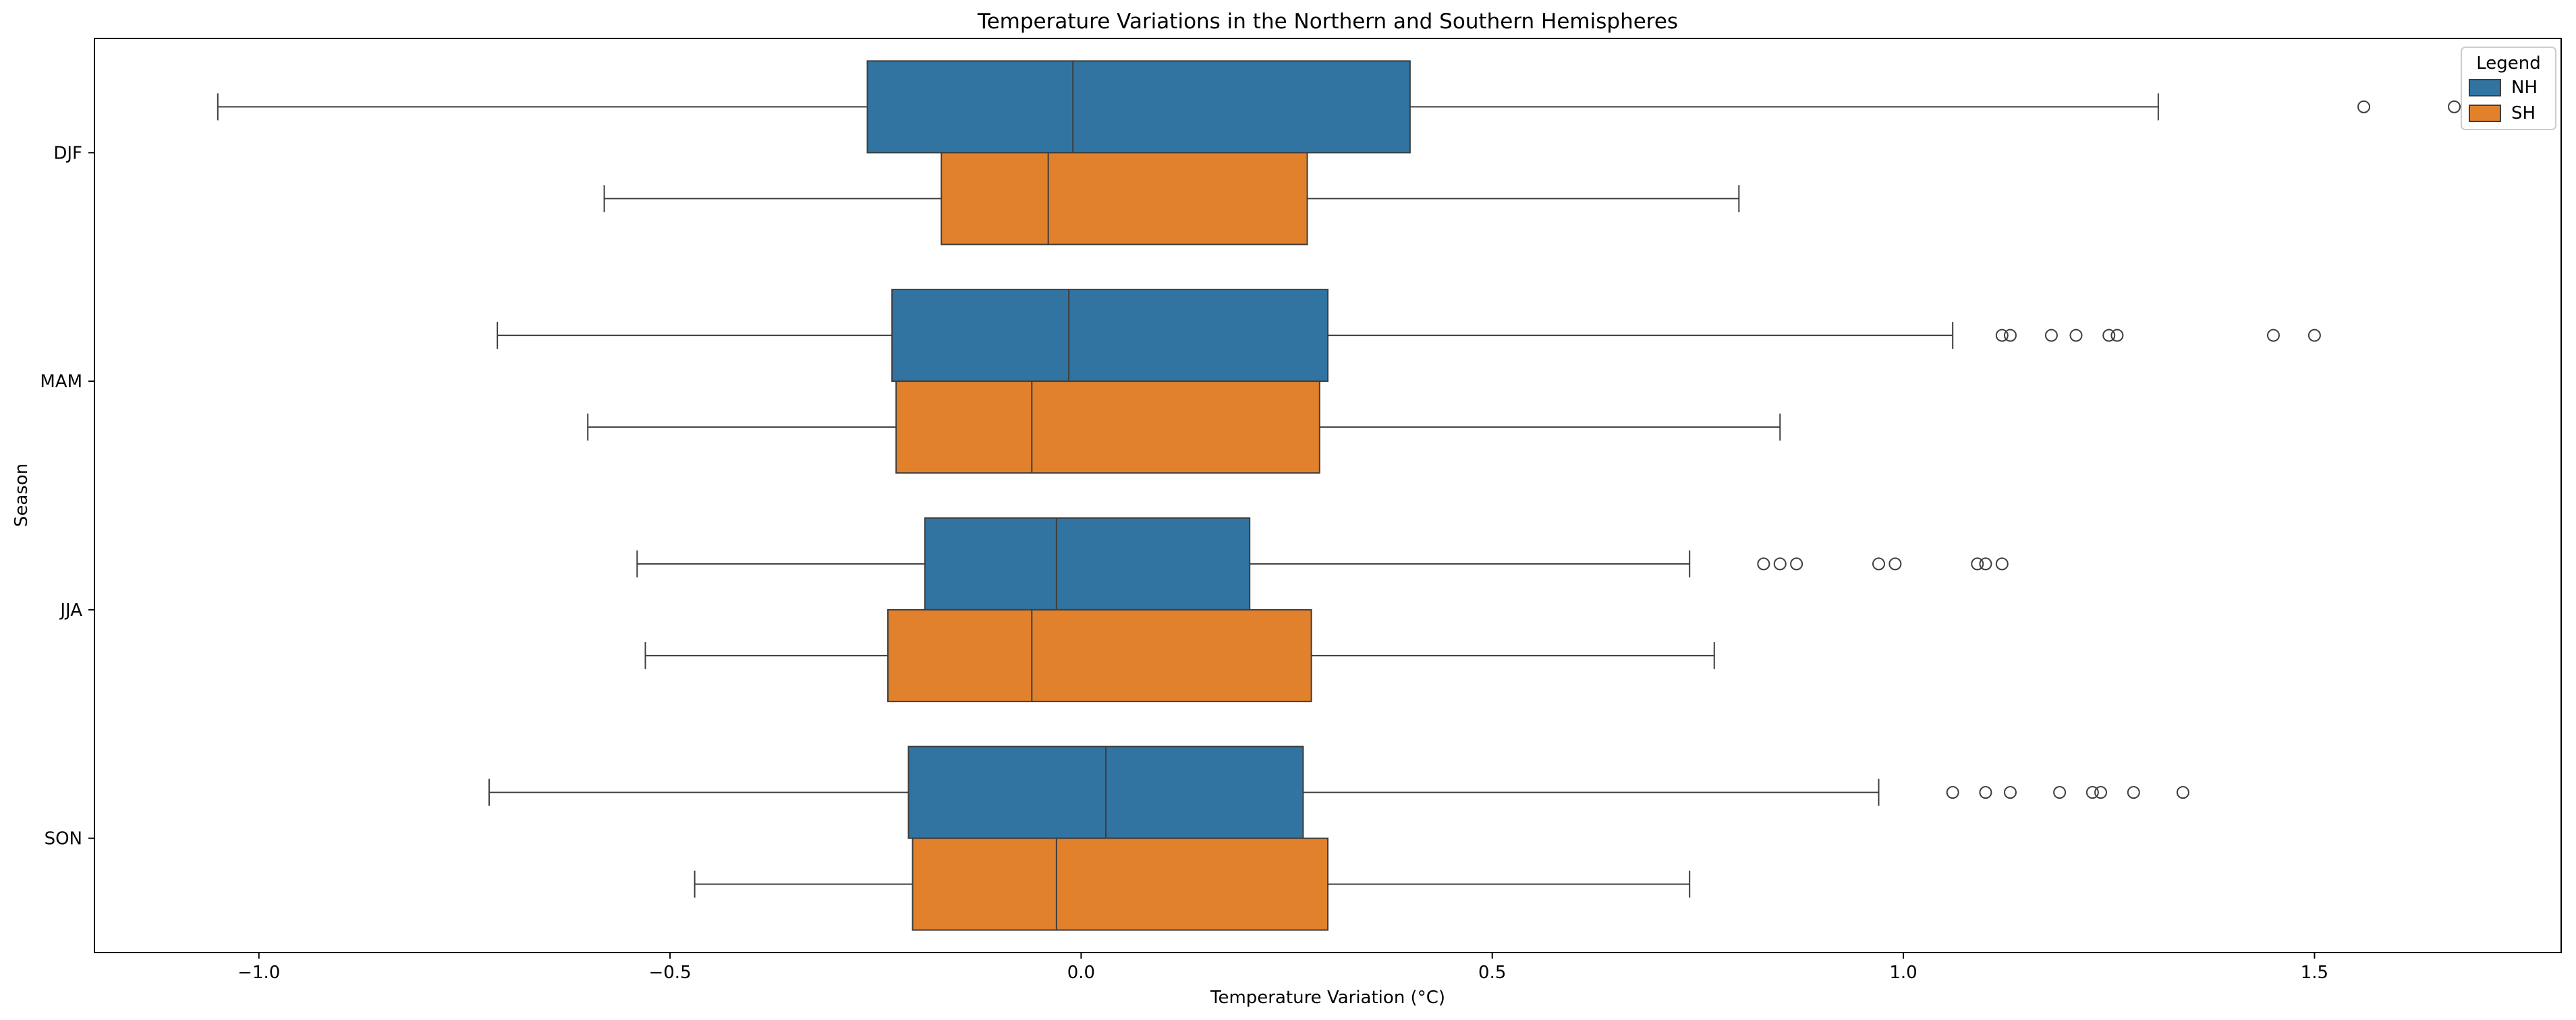 The image size is (2576, 1020). I want to click on legend: Legend NH SH, so click(2508, 88).